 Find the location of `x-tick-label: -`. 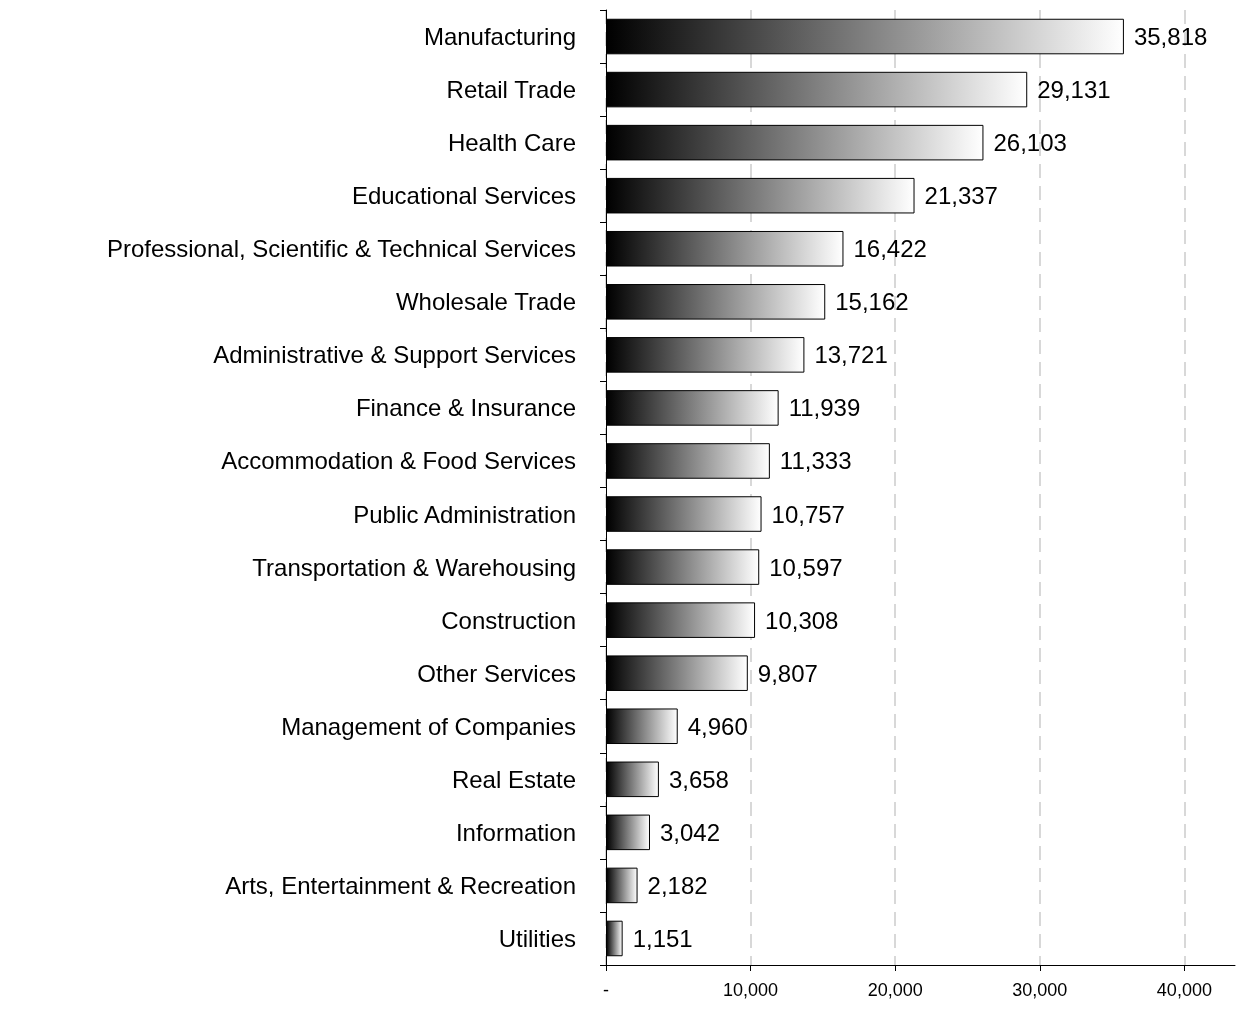

x-tick-label: - is located at coordinates (606, 990).